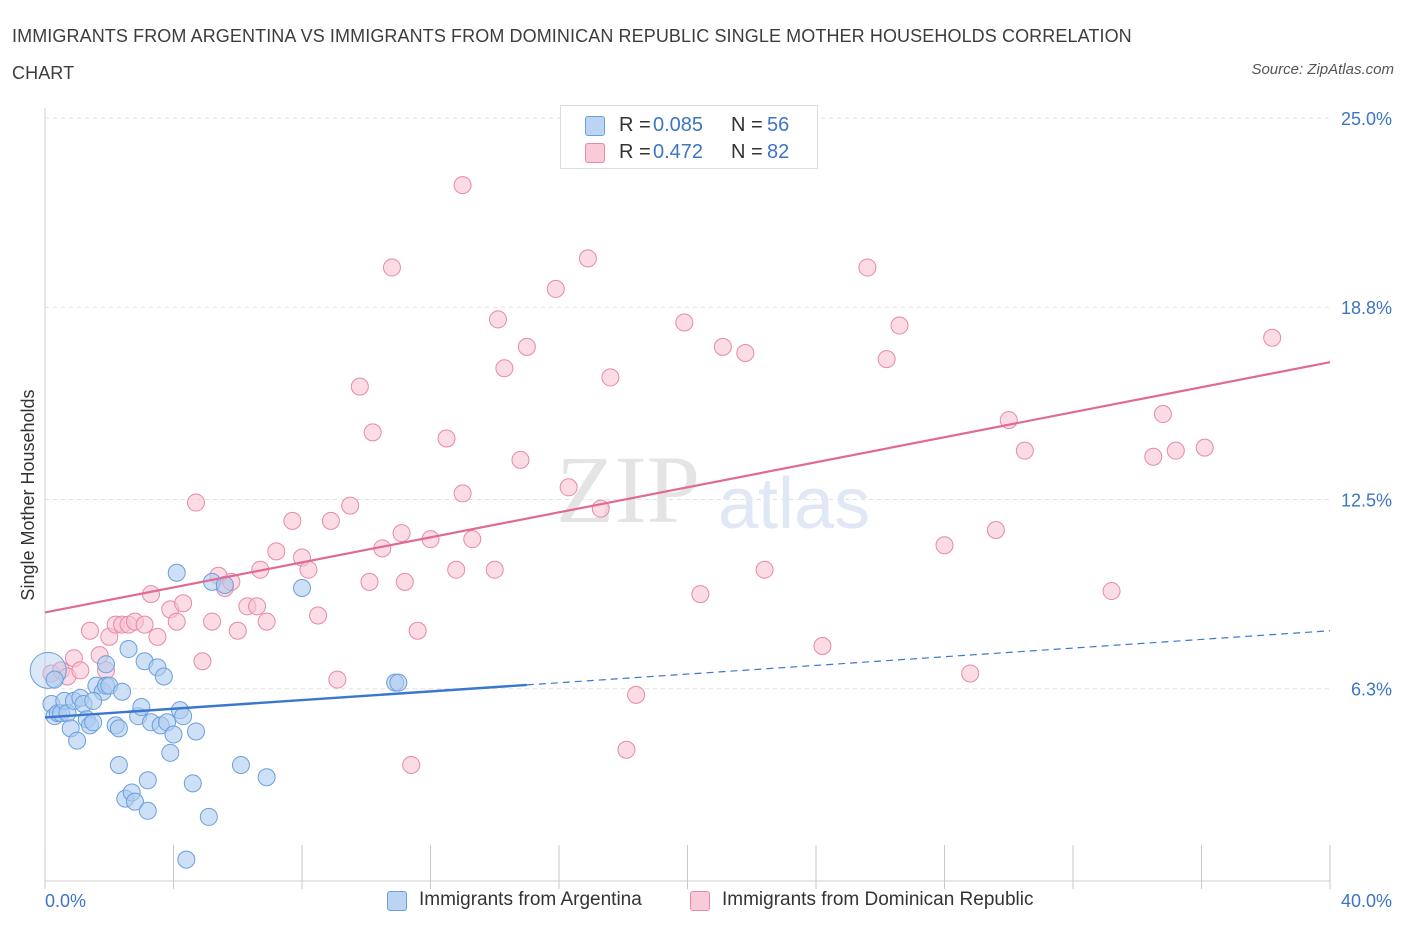  I want to click on legend-n-label: N =, so click(747, 152).